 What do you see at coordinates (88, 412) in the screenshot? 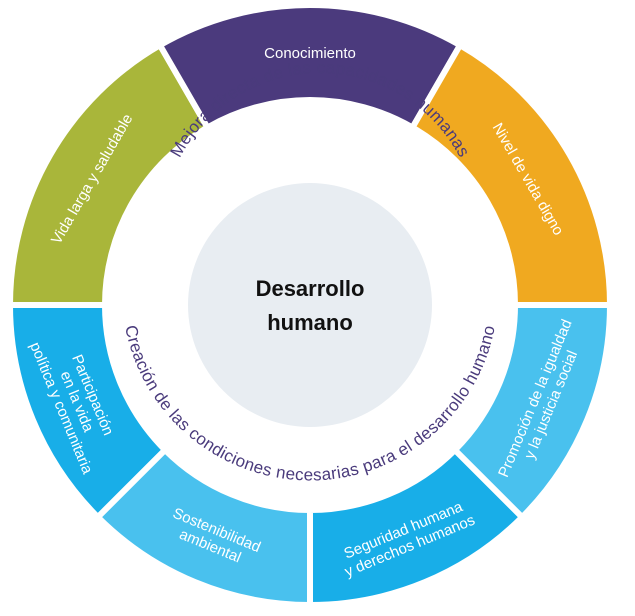
I see `segment-participacion-en-la-vida-politica-y-comunitaria` at bounding box center [88, 412].